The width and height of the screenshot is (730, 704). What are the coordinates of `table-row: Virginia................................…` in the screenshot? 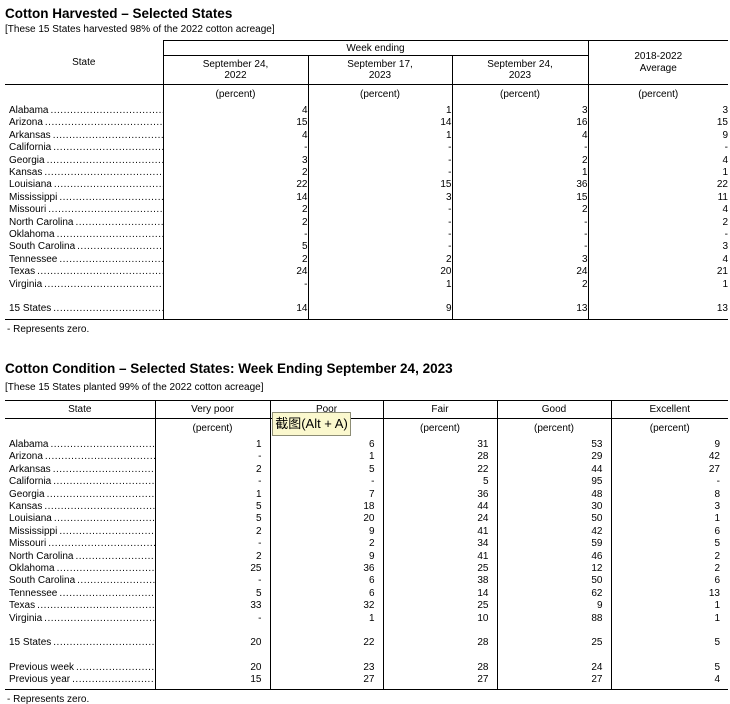 It's located at (366, 285).